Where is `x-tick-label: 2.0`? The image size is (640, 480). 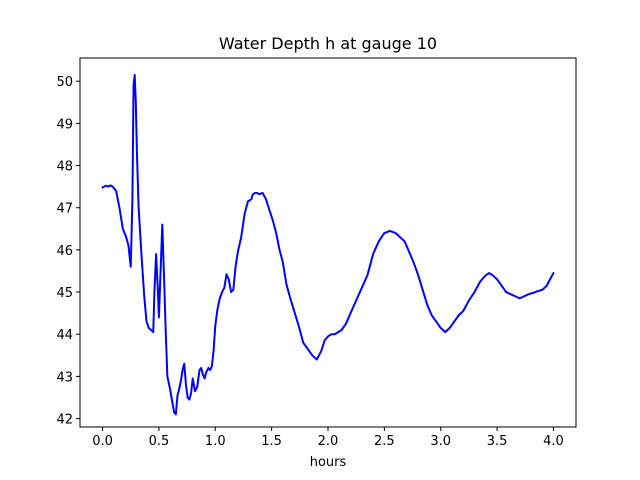 x-tick-label: 2.0 is located at coordinates (328, 441).